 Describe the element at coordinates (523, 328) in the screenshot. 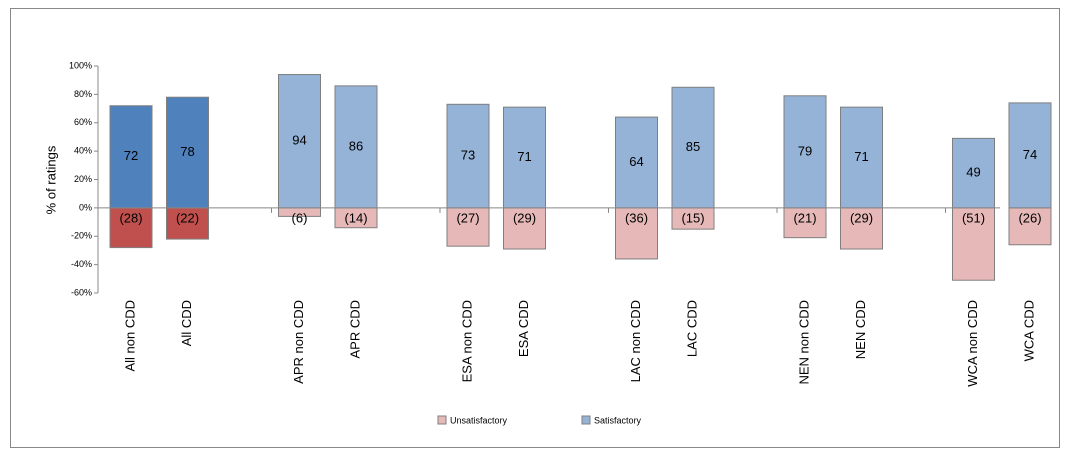

I see `x-tick-label: ESA CDD` at that location.